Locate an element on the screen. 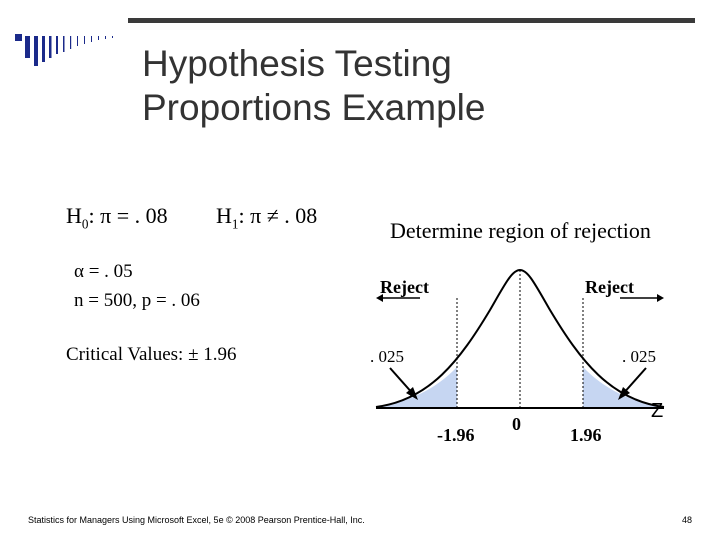  sample-size: n = 500, p = . 06 is located at coordinates (137, 300).